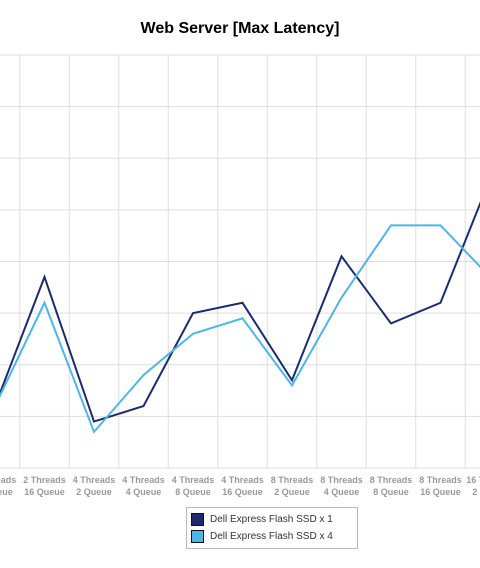  What do you see at coordinates (242, 486) in the screenshot?
I see `x-tick-label: 4 Threads 16 Queue` at bounding box center [242, 486].